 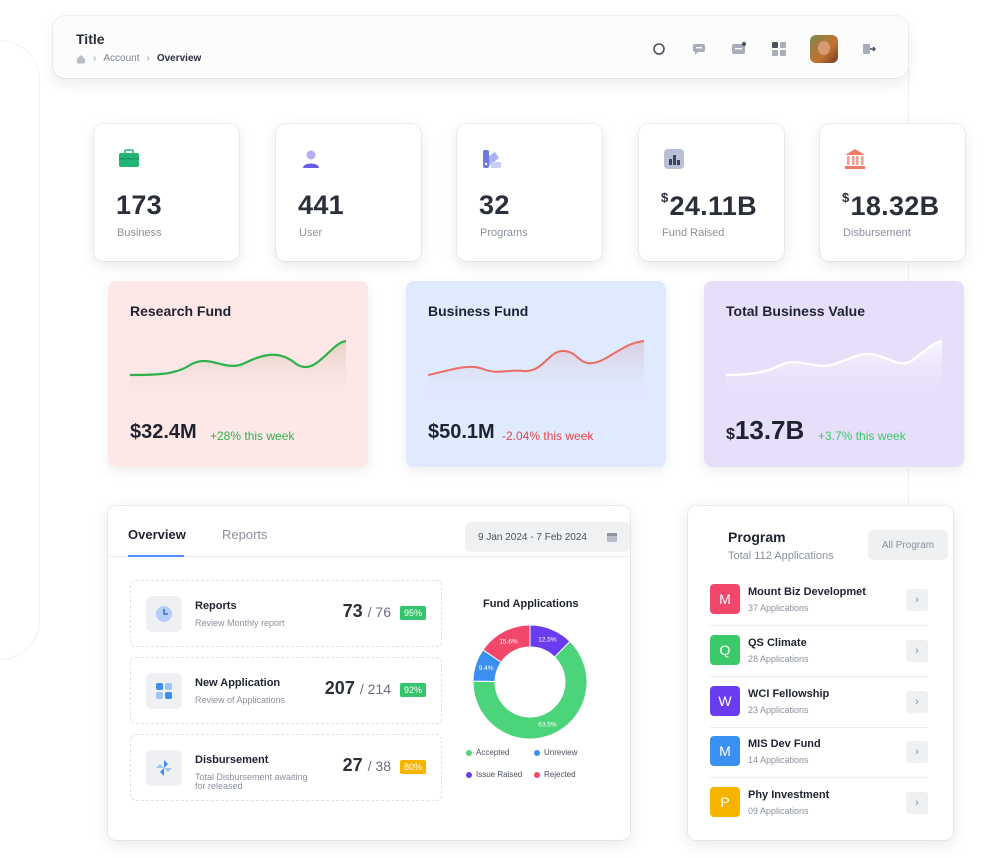 I want to click on row-count-value: 73, so click(x=352, y=611).